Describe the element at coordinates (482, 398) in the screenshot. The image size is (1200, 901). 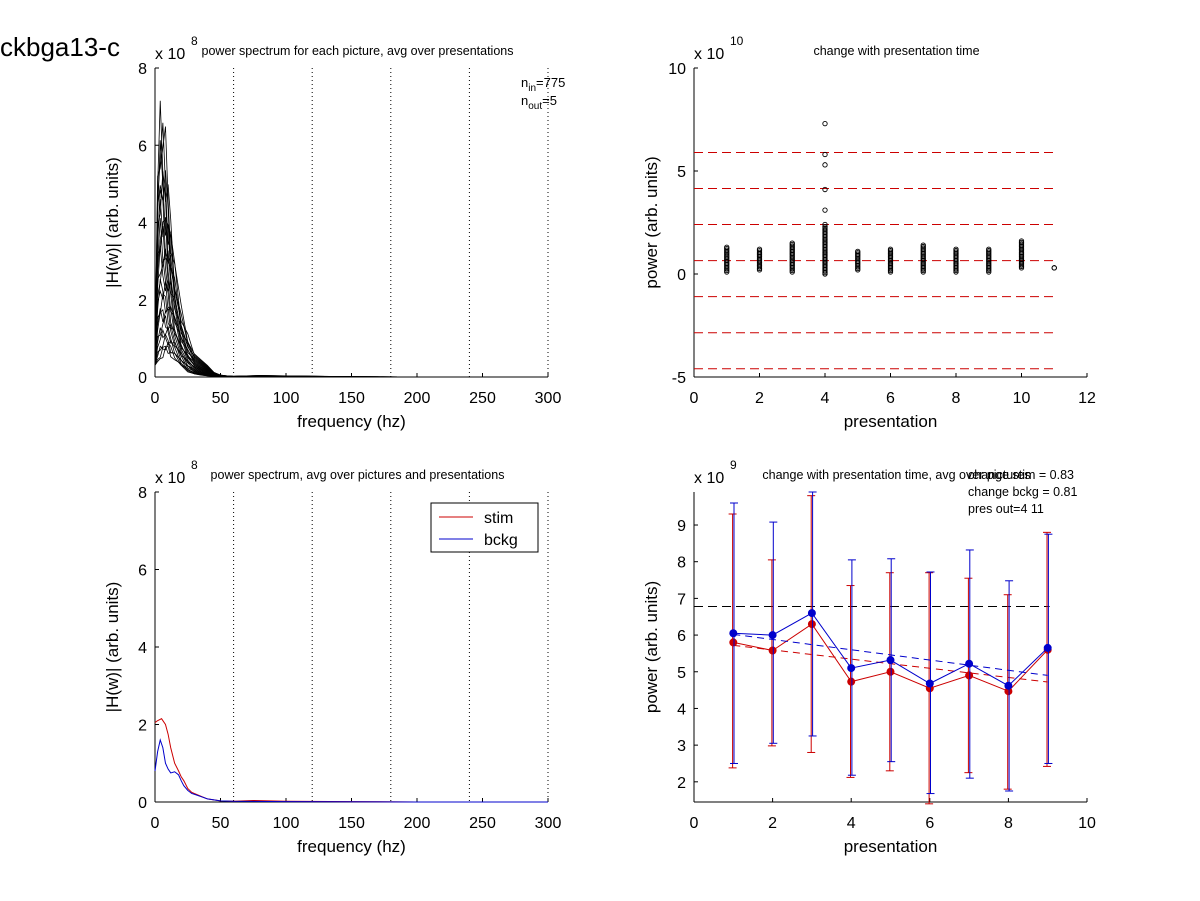
I see `x-tick-label: 250` at that location.